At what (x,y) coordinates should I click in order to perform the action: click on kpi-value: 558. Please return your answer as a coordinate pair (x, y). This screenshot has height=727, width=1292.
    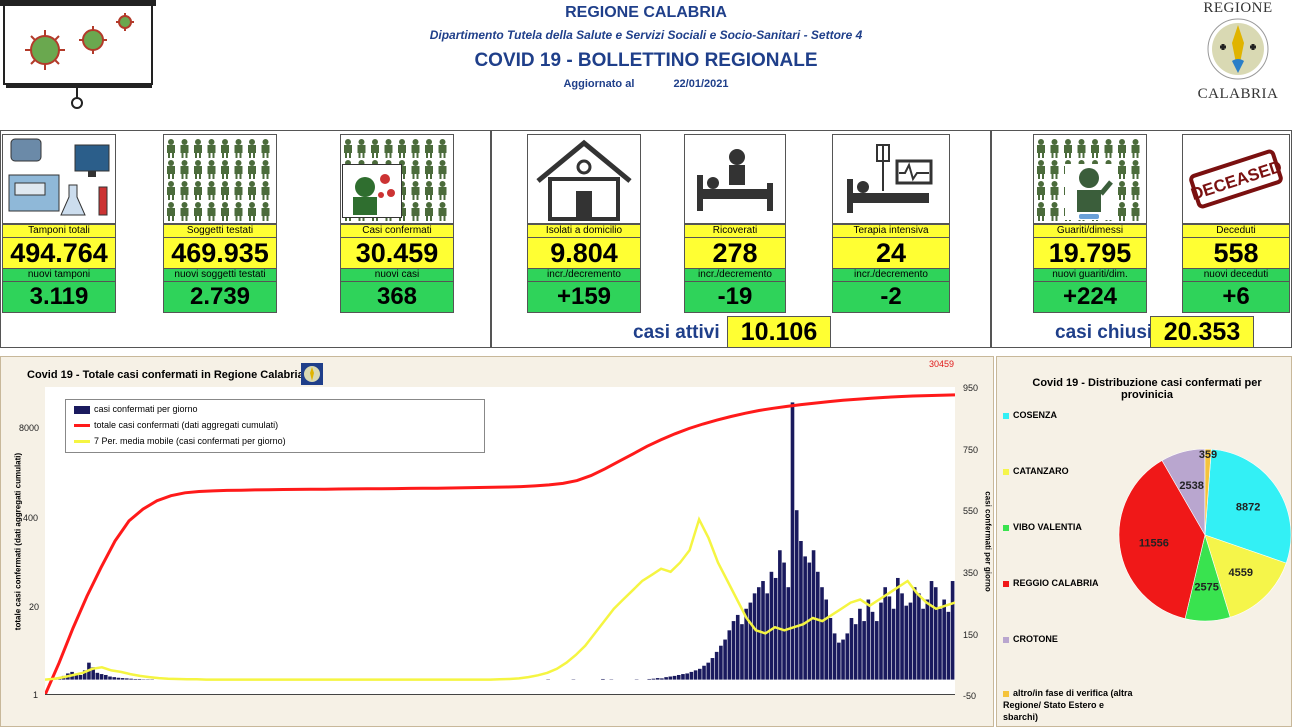
    Looking at the image, I should click on (1236, 253).